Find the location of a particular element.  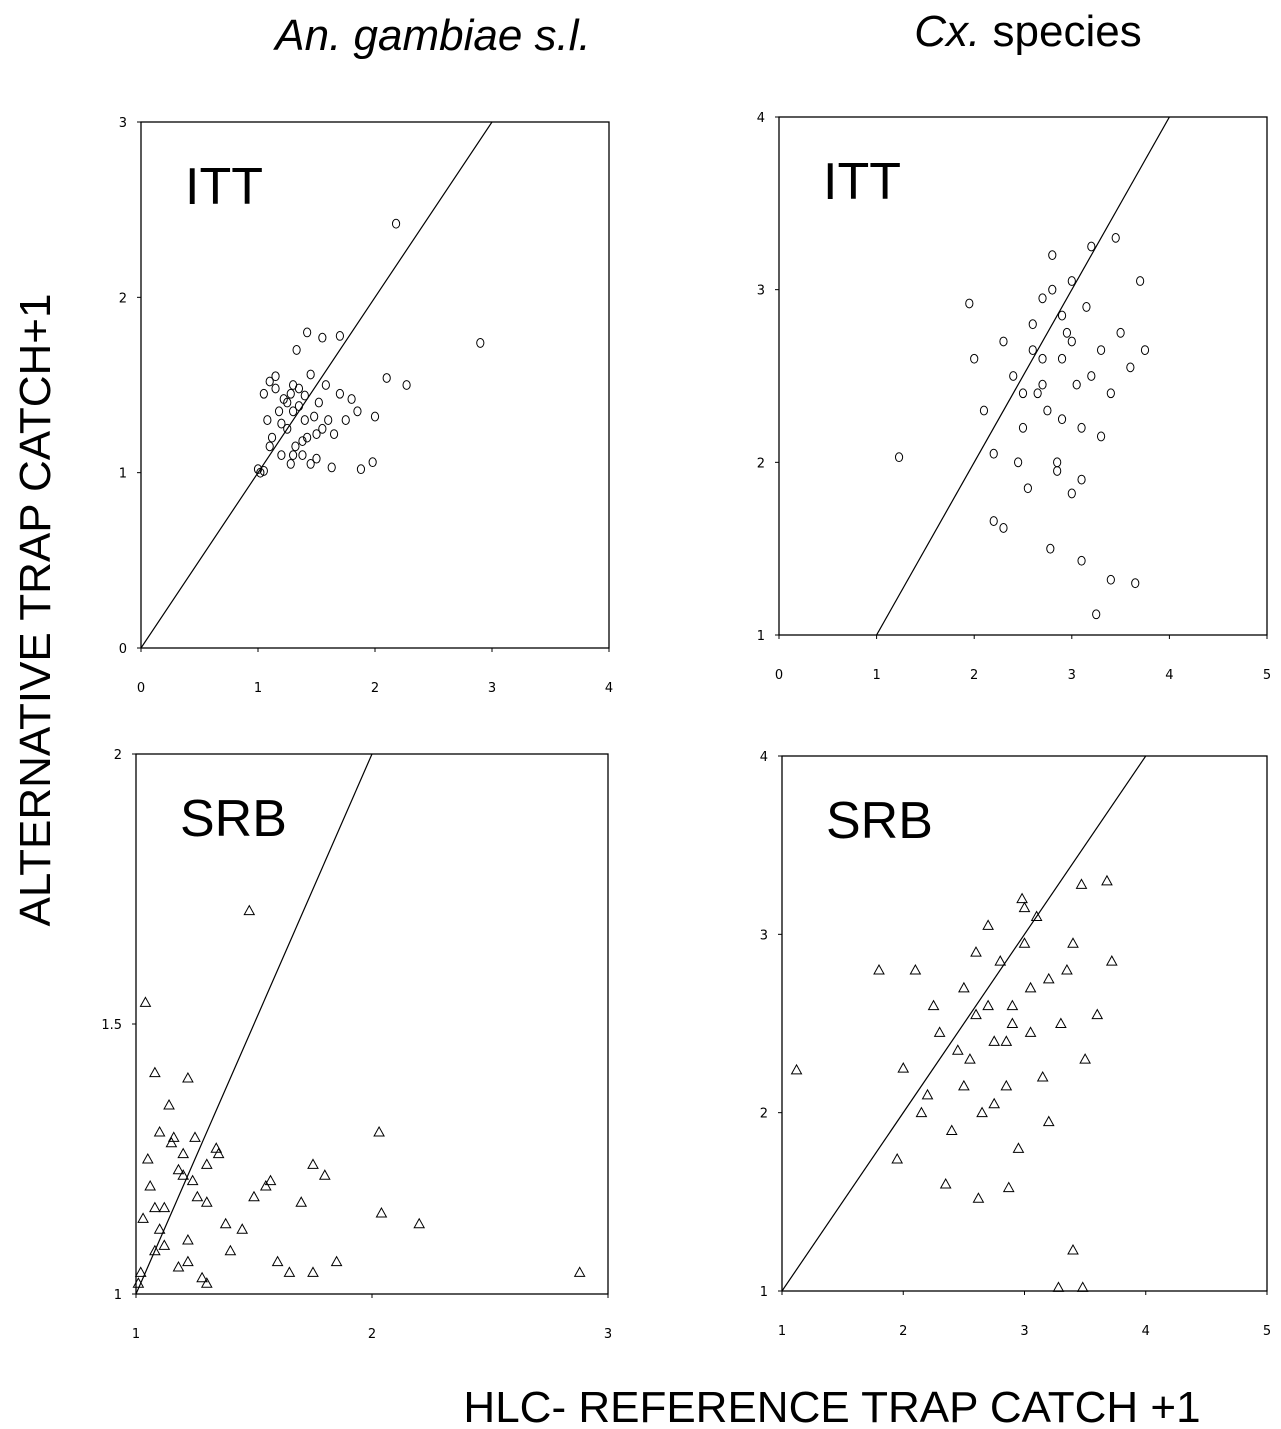

x-tick-label: 0 is located at coordinates (779, 675).